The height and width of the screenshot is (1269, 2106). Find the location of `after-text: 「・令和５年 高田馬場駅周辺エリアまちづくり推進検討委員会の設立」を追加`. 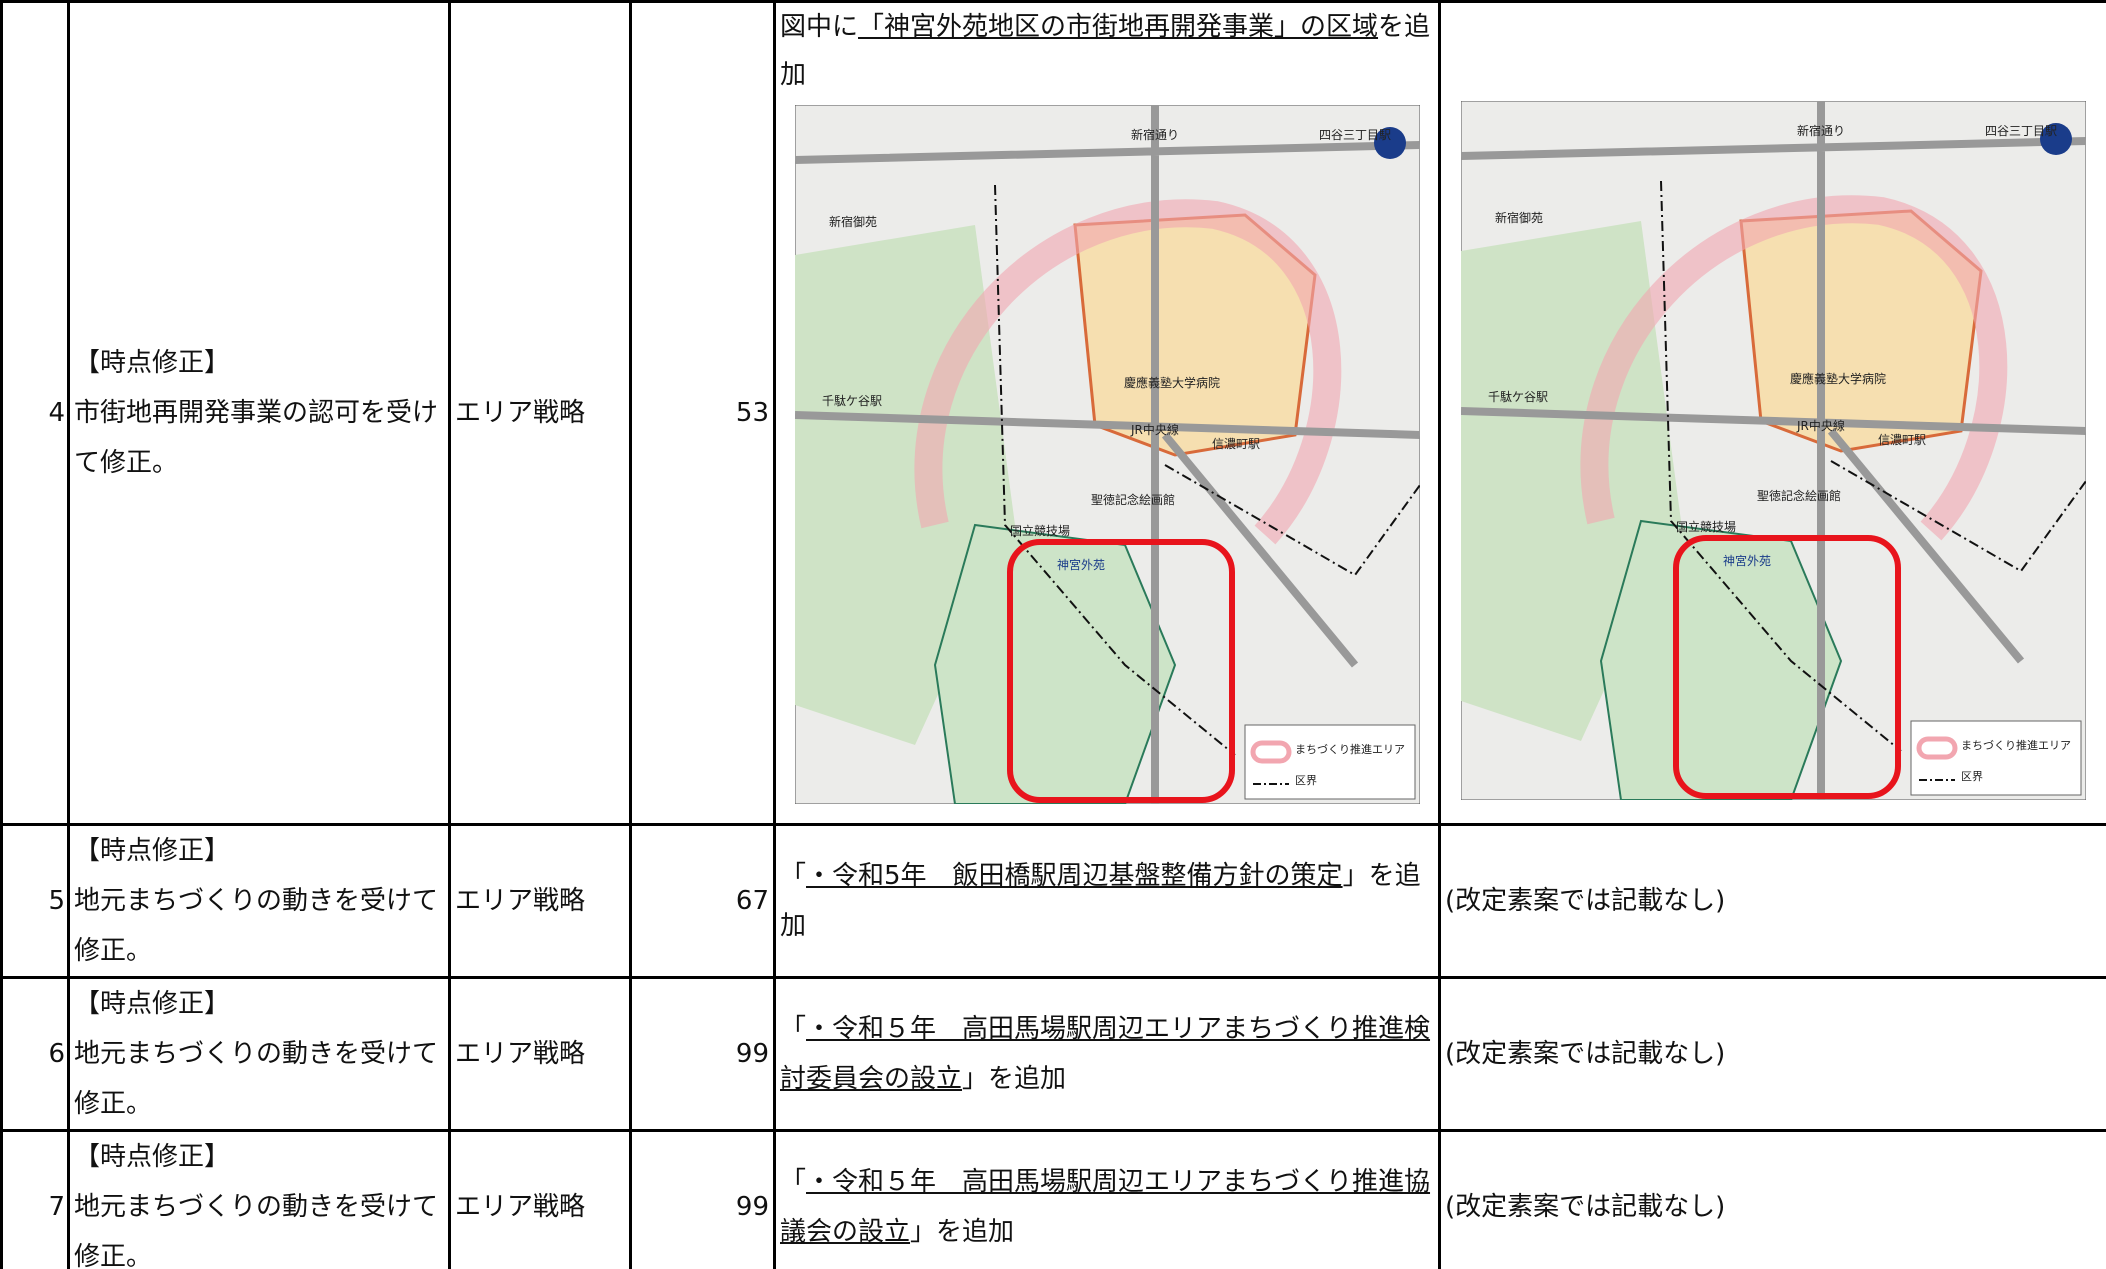

after-text: 「・令和５年 高田馬場駅周辺エリアまちづくり推進検討委員会の設立」を追加 is located at coordinates (1107, 1054).